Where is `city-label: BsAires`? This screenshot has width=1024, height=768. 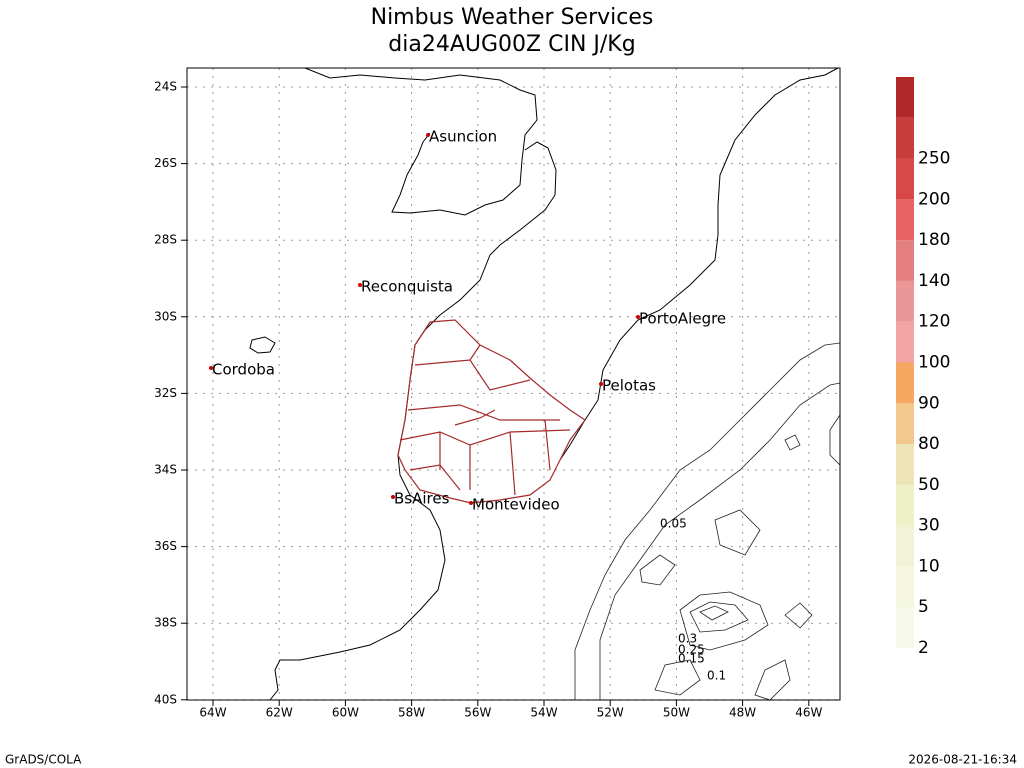
city-label: BsAires is located at coordinates (422, 499).